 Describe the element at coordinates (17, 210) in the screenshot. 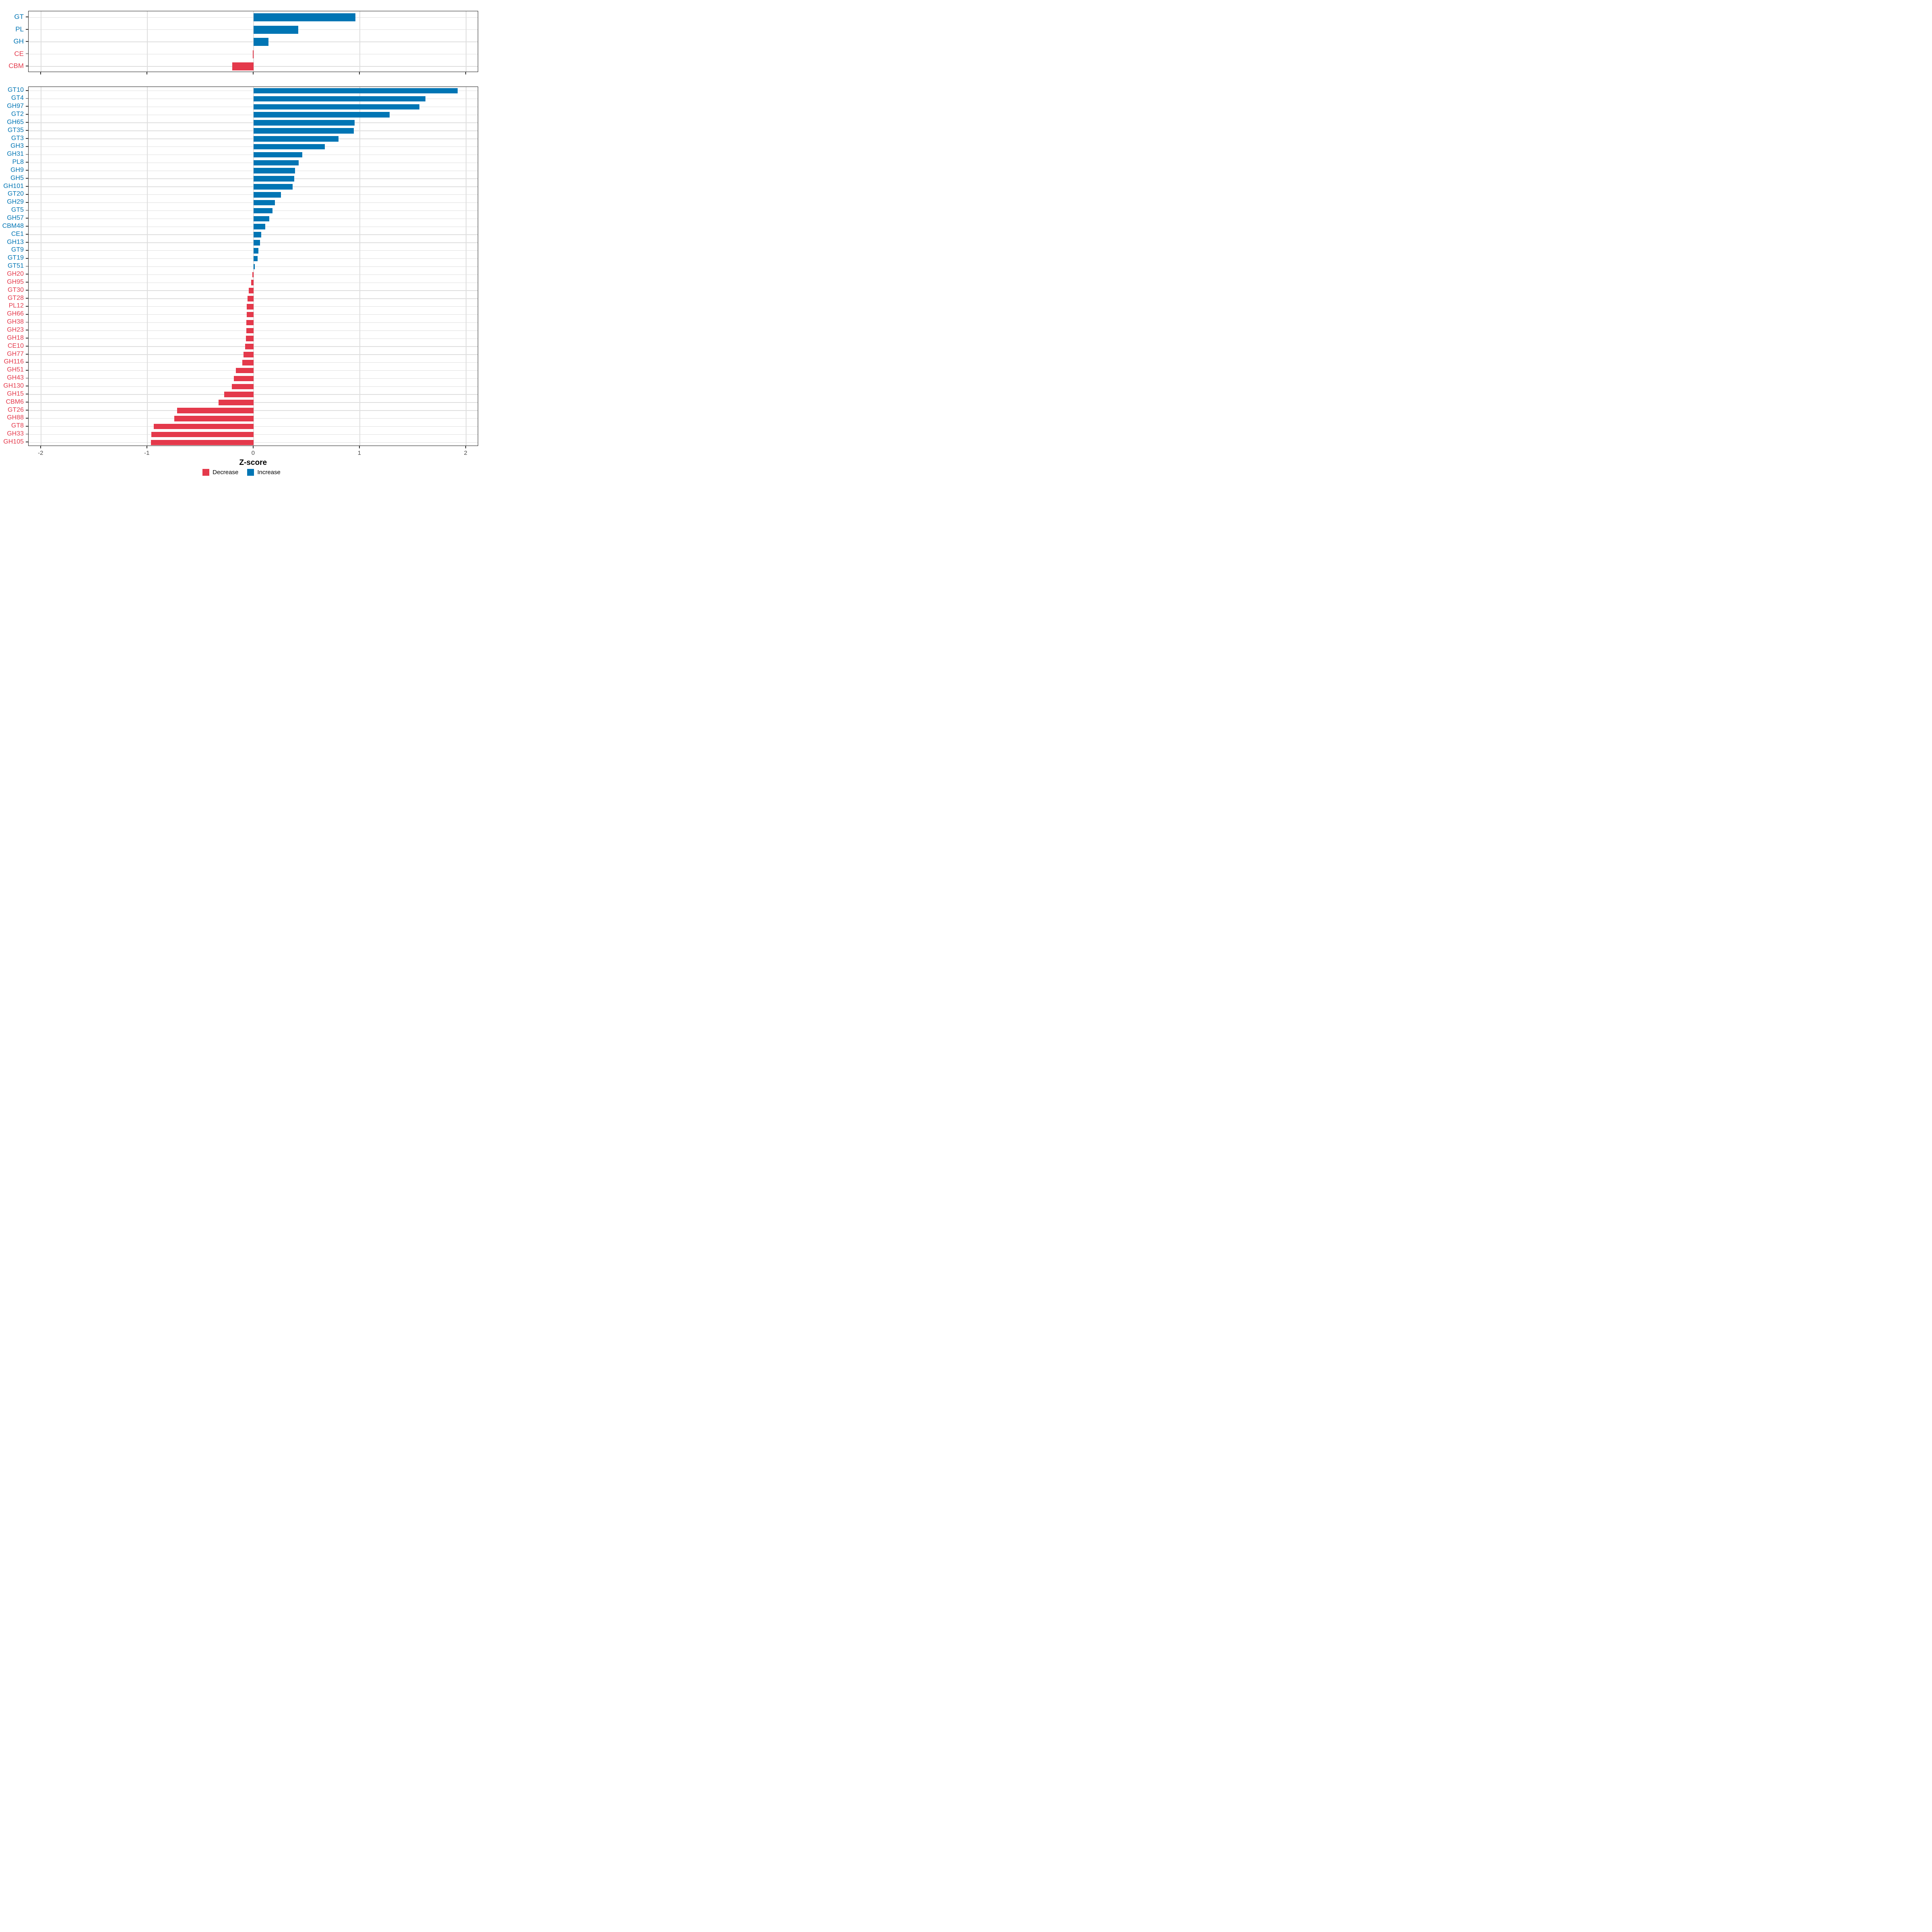

I see `y-label-GT5: GT5` at that location.